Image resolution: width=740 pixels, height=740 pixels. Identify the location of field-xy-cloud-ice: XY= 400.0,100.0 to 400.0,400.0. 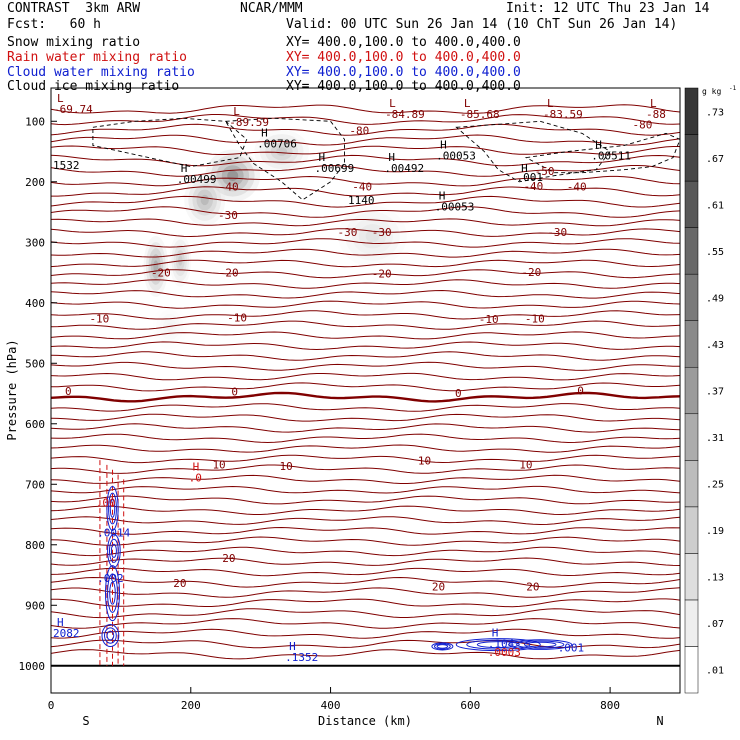
(403, 86).